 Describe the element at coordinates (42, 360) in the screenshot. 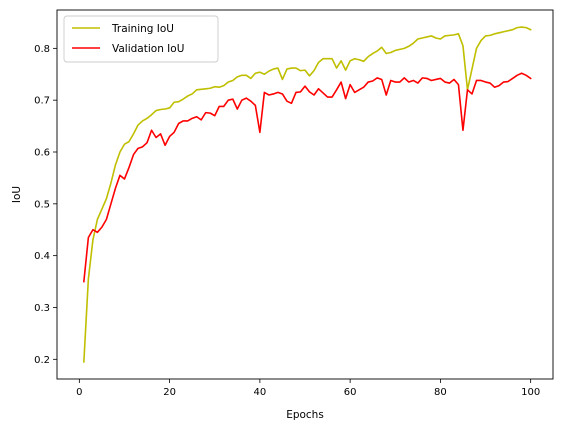

I see `y-tick-label: 0.2` at that location.